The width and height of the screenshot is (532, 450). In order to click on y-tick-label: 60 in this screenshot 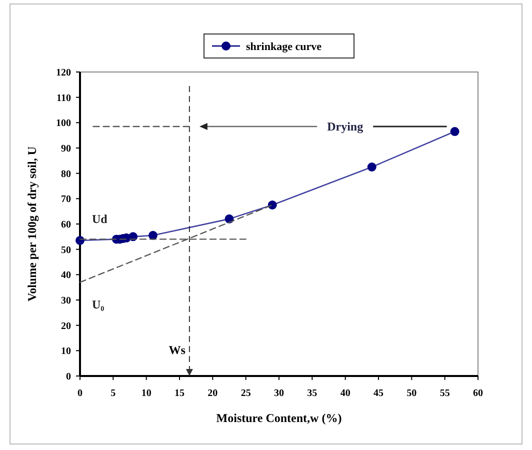, I will do `click(66, 225)`.